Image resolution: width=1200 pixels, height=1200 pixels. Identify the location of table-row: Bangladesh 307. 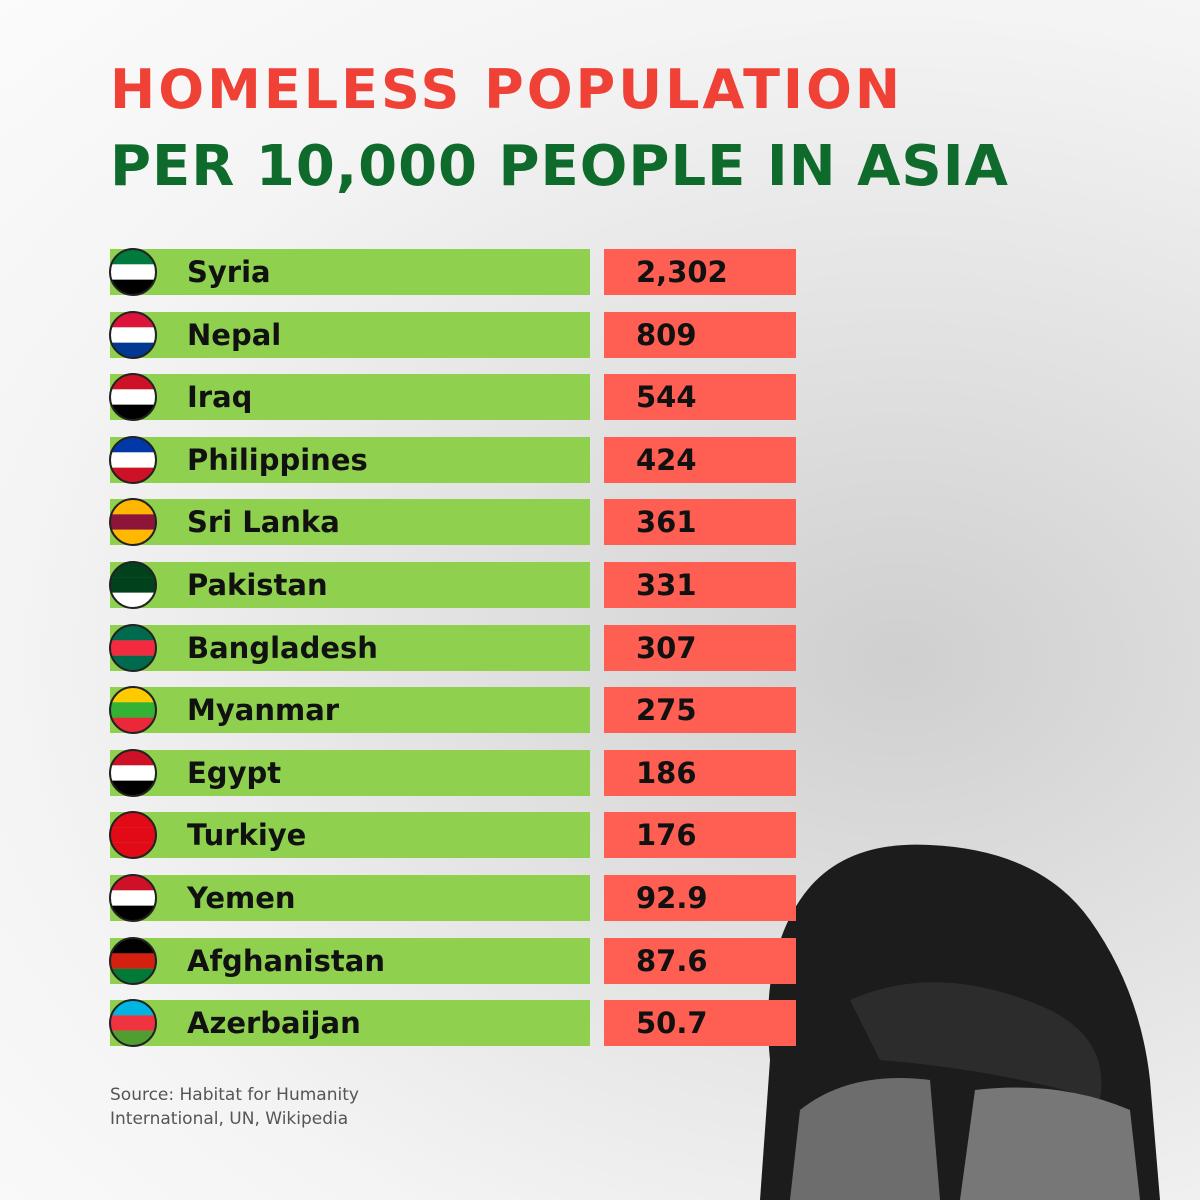
(452, 647).